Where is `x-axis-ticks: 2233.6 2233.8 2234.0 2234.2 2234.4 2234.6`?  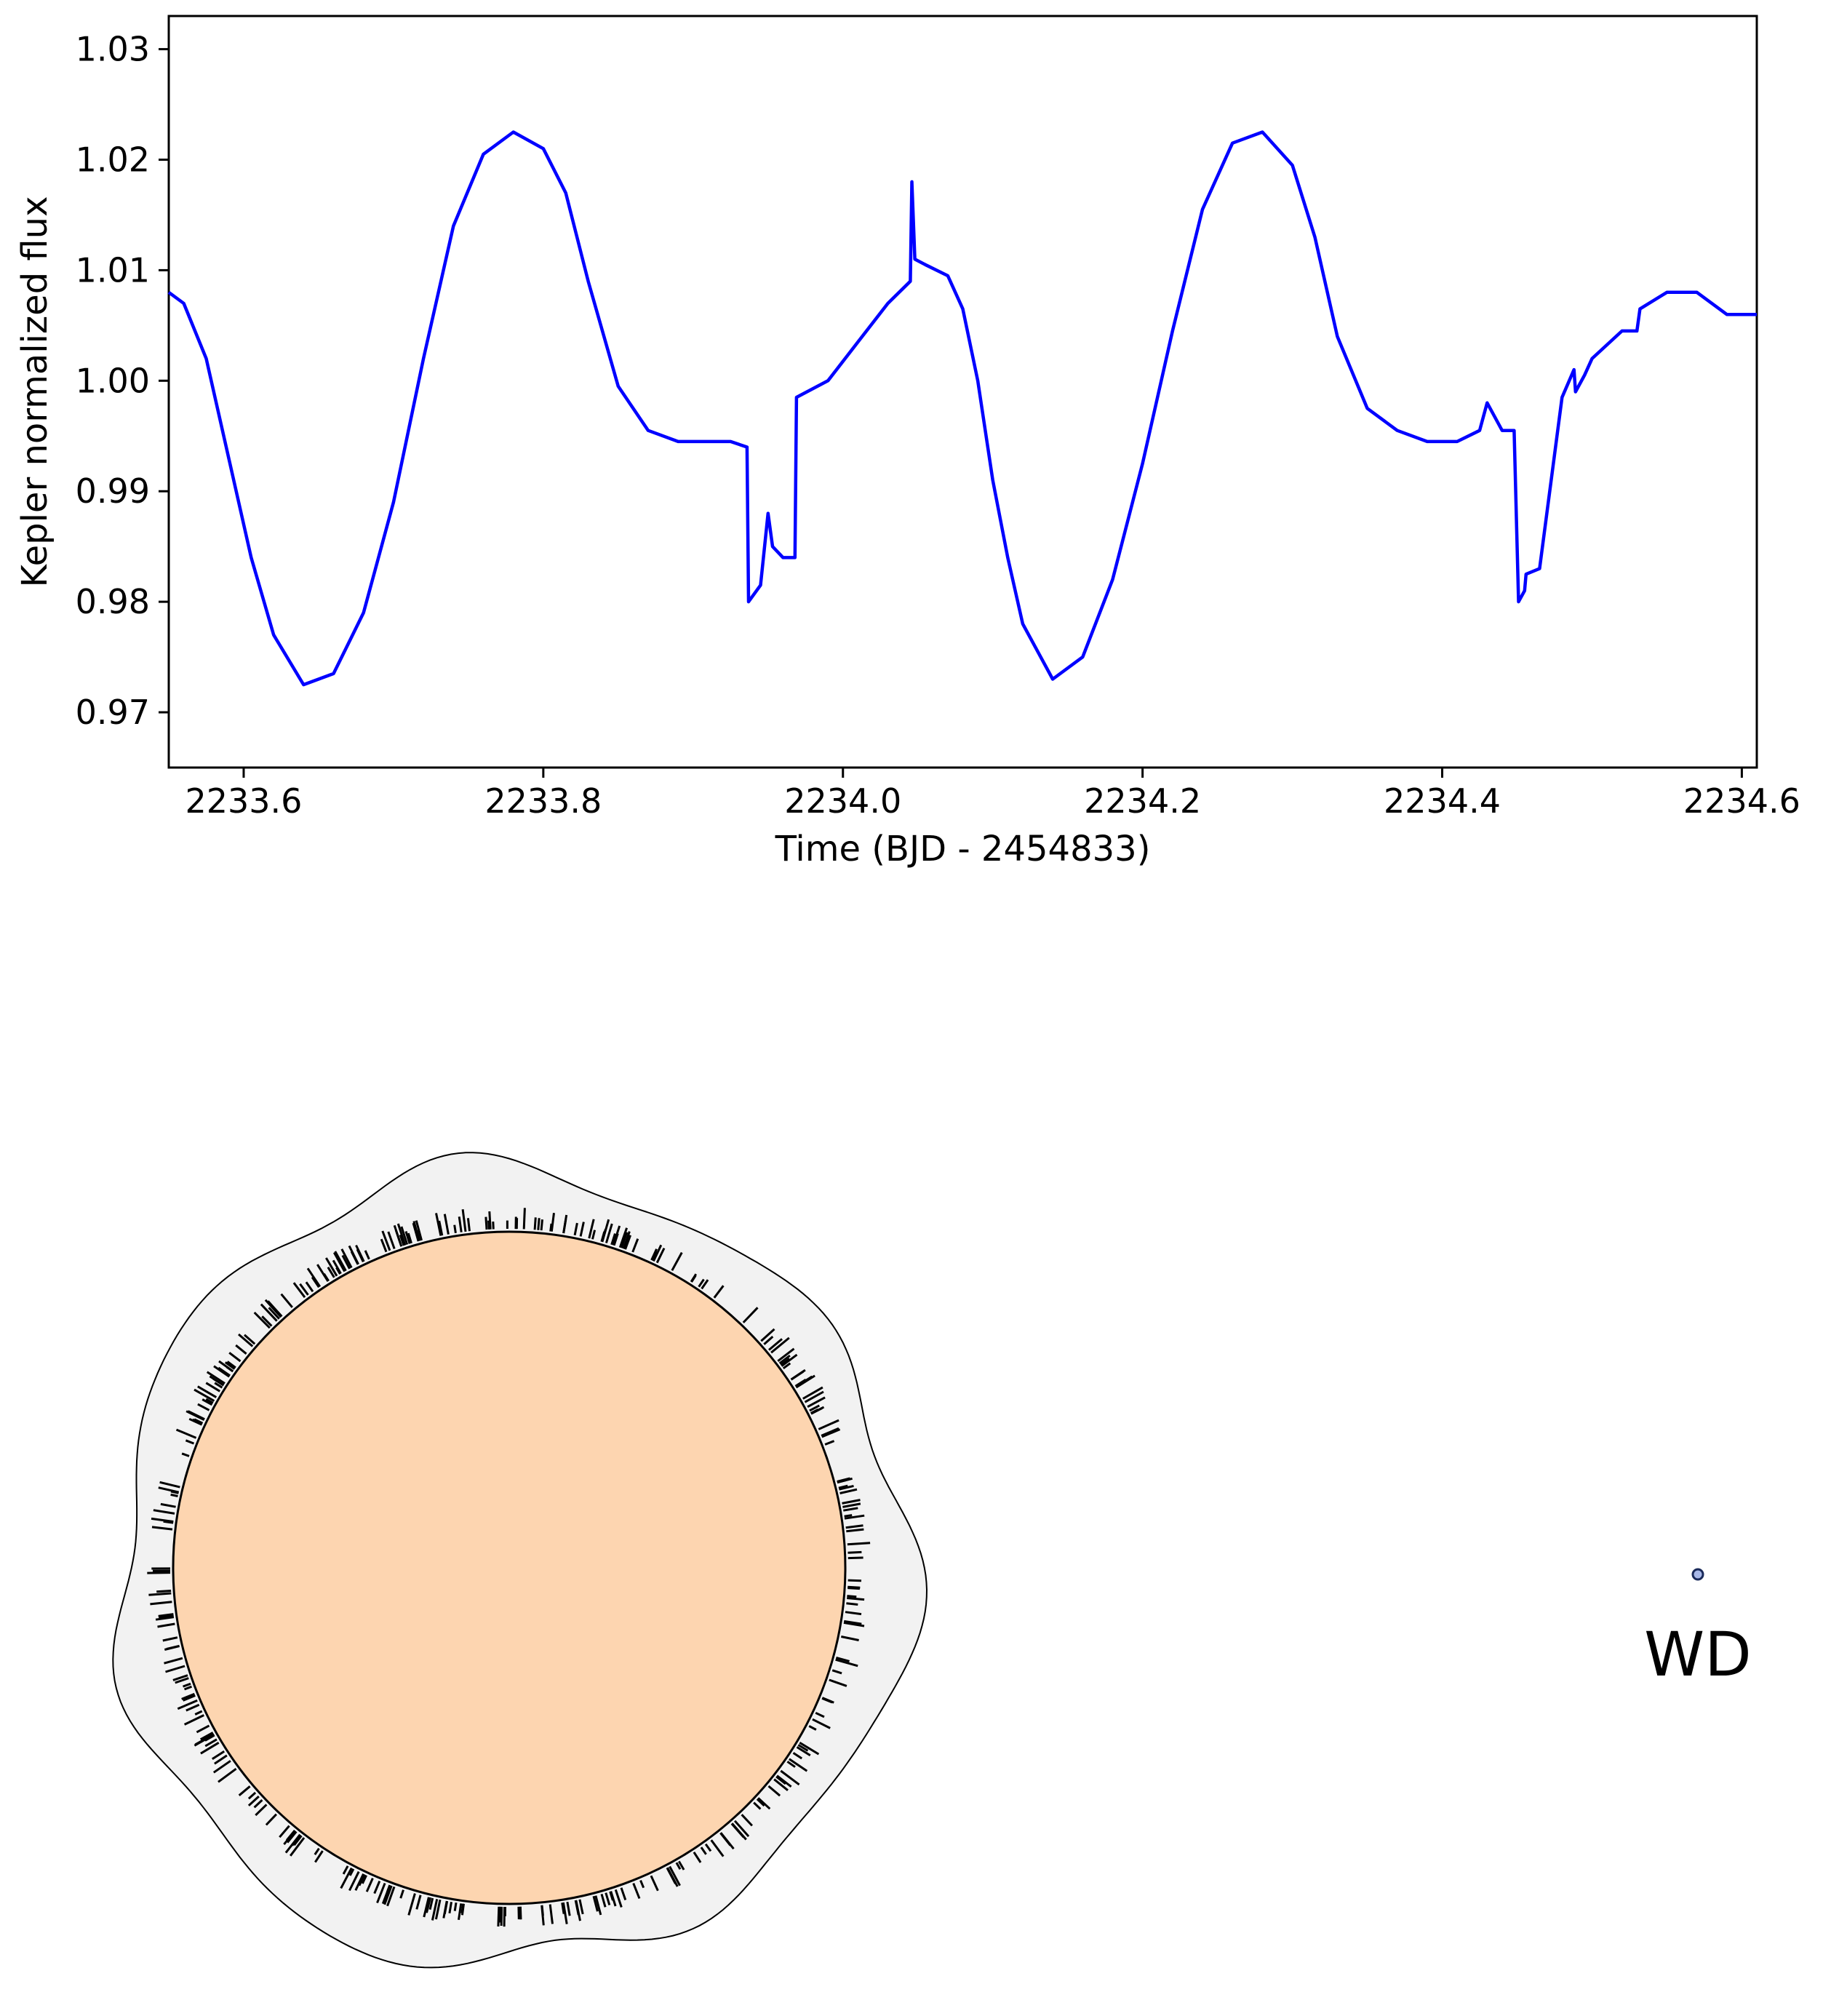 x-axis-ticks: 2233.6 2233.8 2234.0 2234.2 2234.4 2234.6 is located at coordinates (992, 794).